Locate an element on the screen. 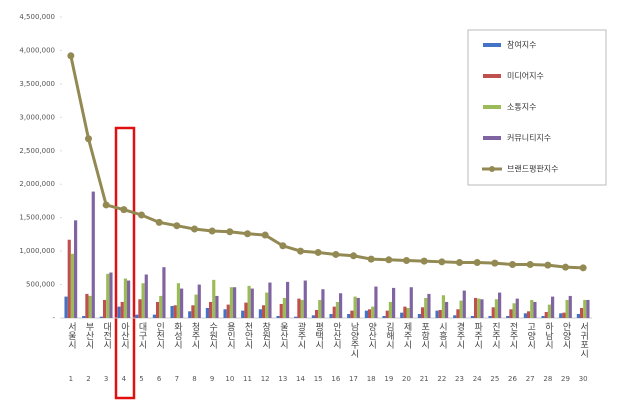  rank-label: 3 is located at coordinates (106, 379).